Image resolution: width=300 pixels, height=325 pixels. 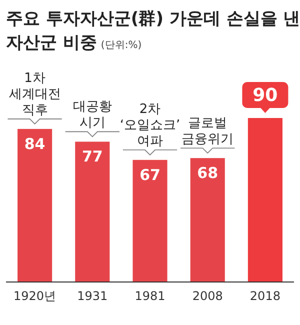 I want to click on x-tick-label: 2008, so click(x=207, y=296).